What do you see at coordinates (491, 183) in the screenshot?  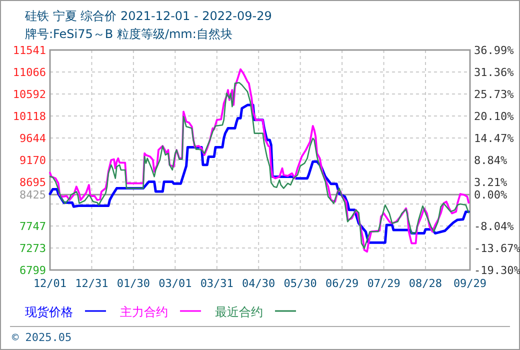 I see `y2-tick-label: 3.21%` at bounding box center [491, 183].